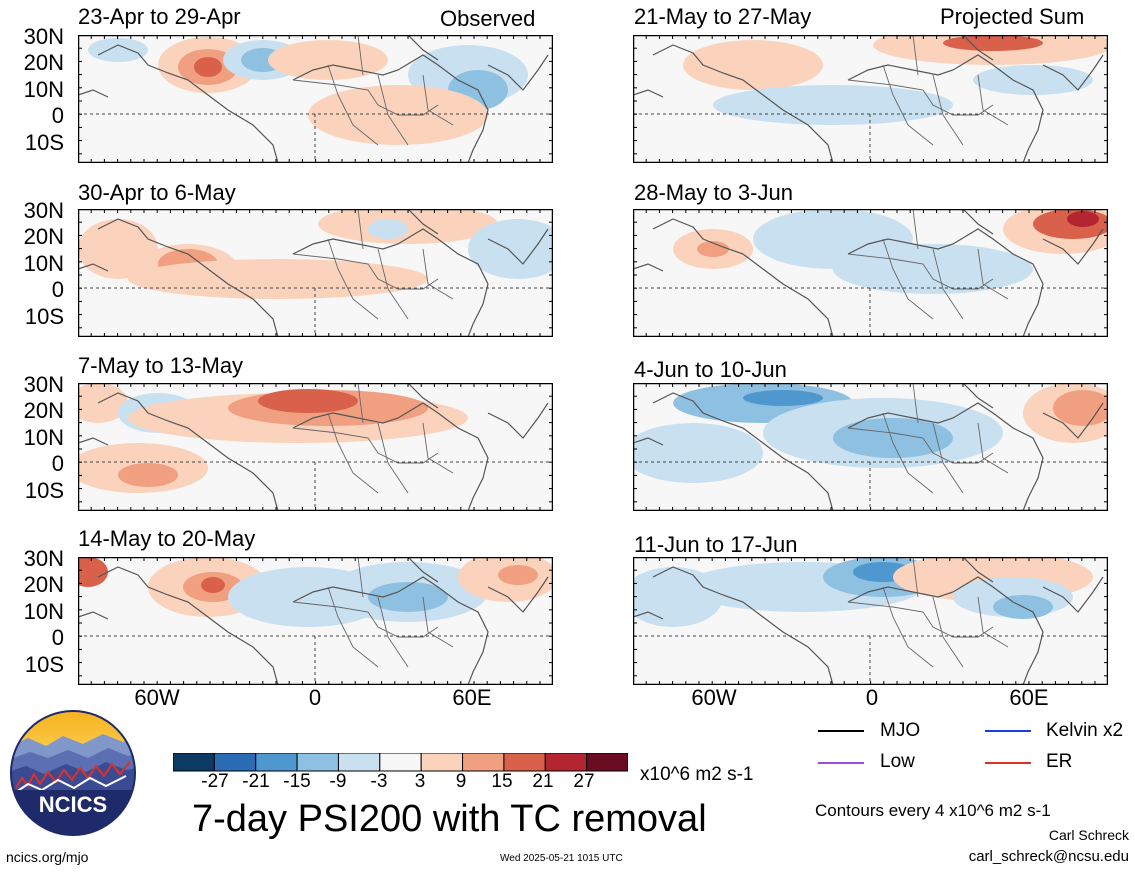 The height and width of the screenshot is (872, 1135). What do you see at coordinates (872, 697) in the screenshot?
I see `xtick-right-0: 0` at bounding box center [872, 697].